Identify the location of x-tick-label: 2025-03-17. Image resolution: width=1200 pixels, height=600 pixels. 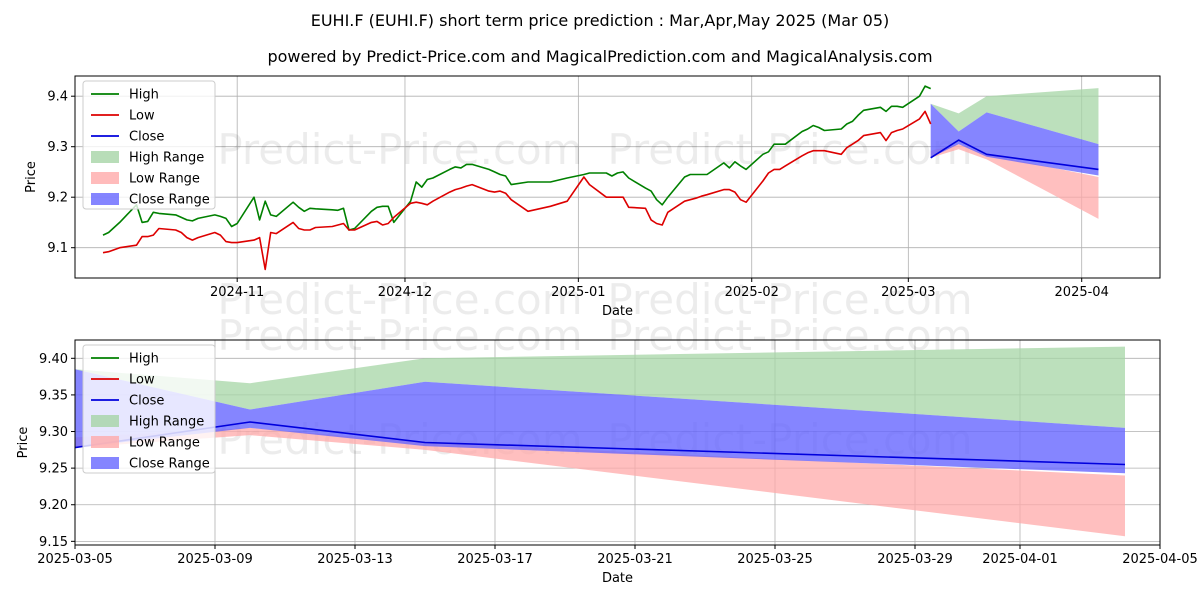
(495, 559).